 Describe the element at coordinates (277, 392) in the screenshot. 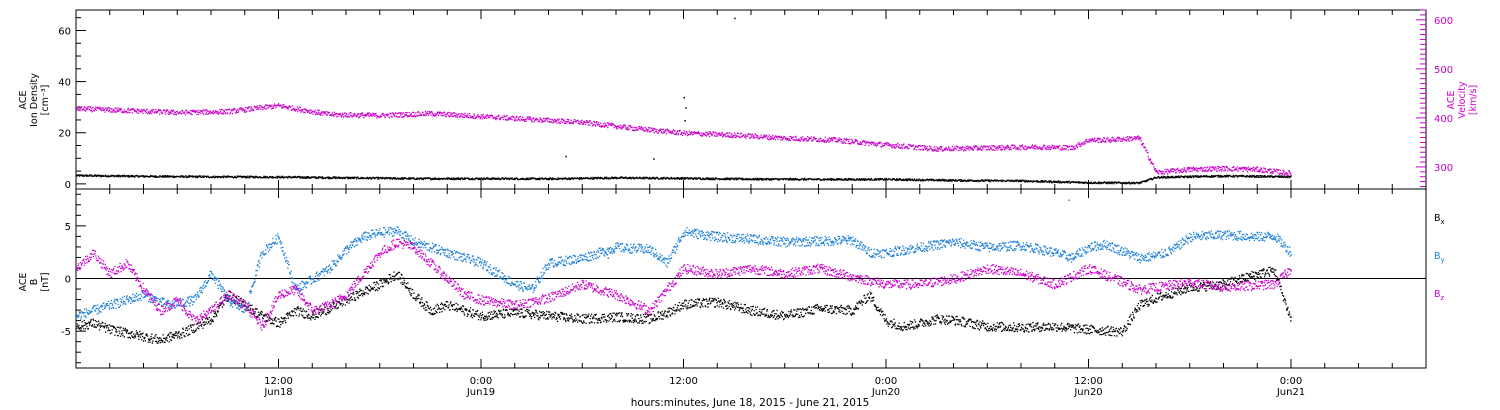

I see `time-tick-date: Jun18` at that location.